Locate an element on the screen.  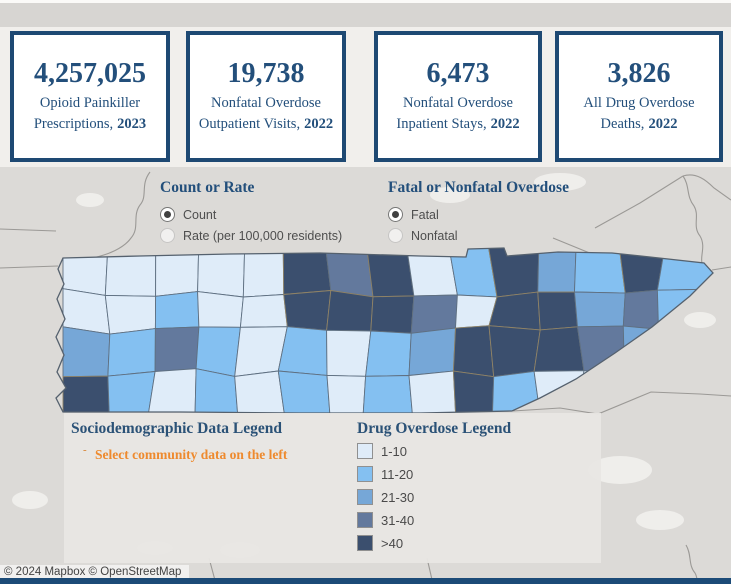
legend-item: 1-10 is located at coordinates (434, 451).